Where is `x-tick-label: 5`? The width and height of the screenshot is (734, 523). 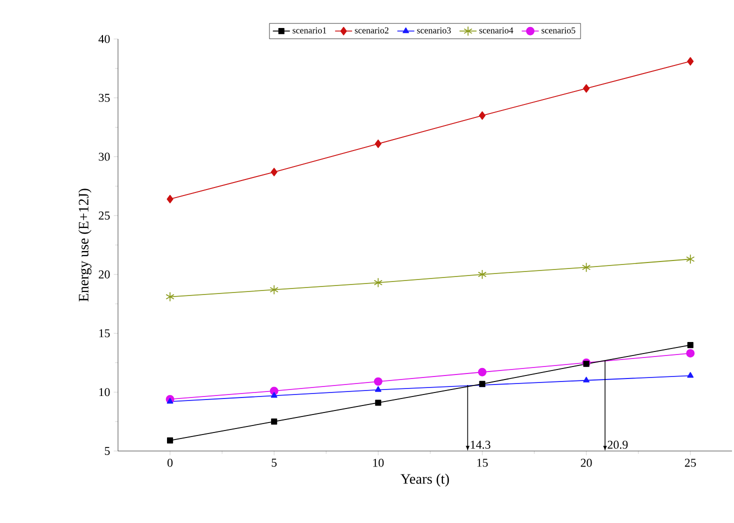 x-tick-label: 5 is located at coordinates (274, 462).